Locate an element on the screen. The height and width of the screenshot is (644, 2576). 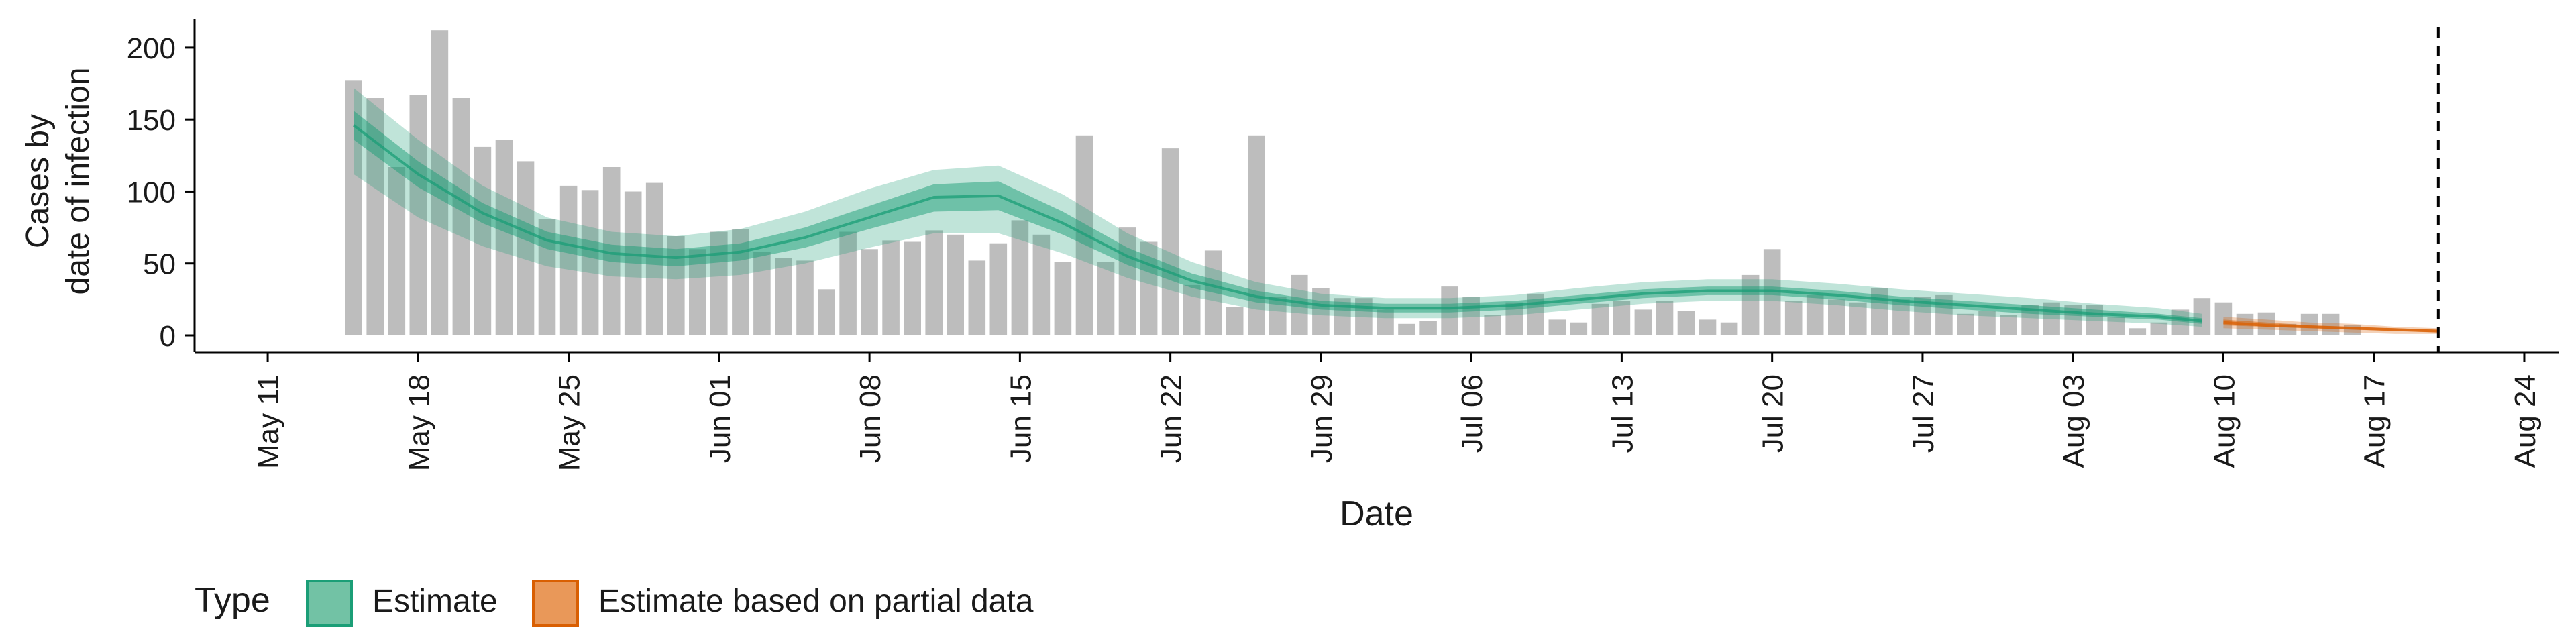
y-axis-label-line-1: Cases by is located at coordinates (38, 181).